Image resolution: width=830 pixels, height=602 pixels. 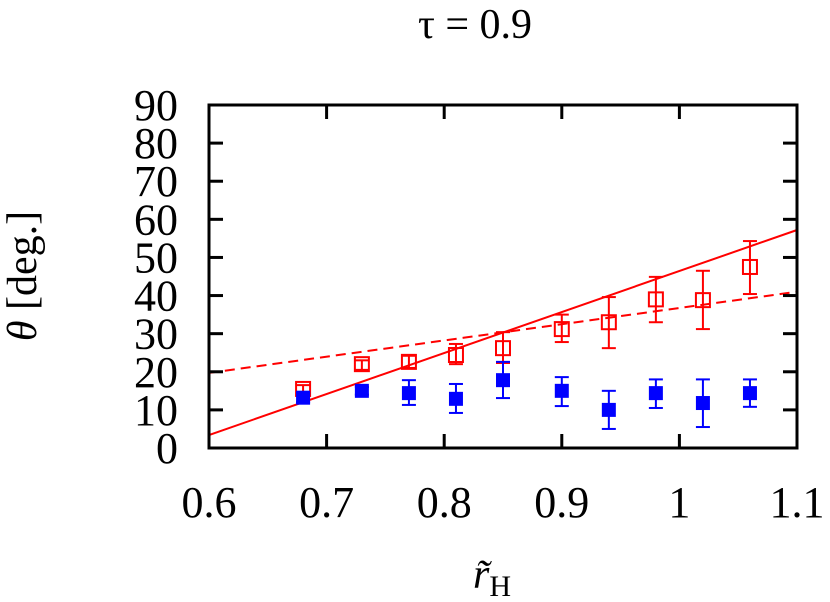 What do you see at coordinates (561, 502) in the screenshot?
I see `x-tick-label: 0.9` at bounding box center [561, 502].